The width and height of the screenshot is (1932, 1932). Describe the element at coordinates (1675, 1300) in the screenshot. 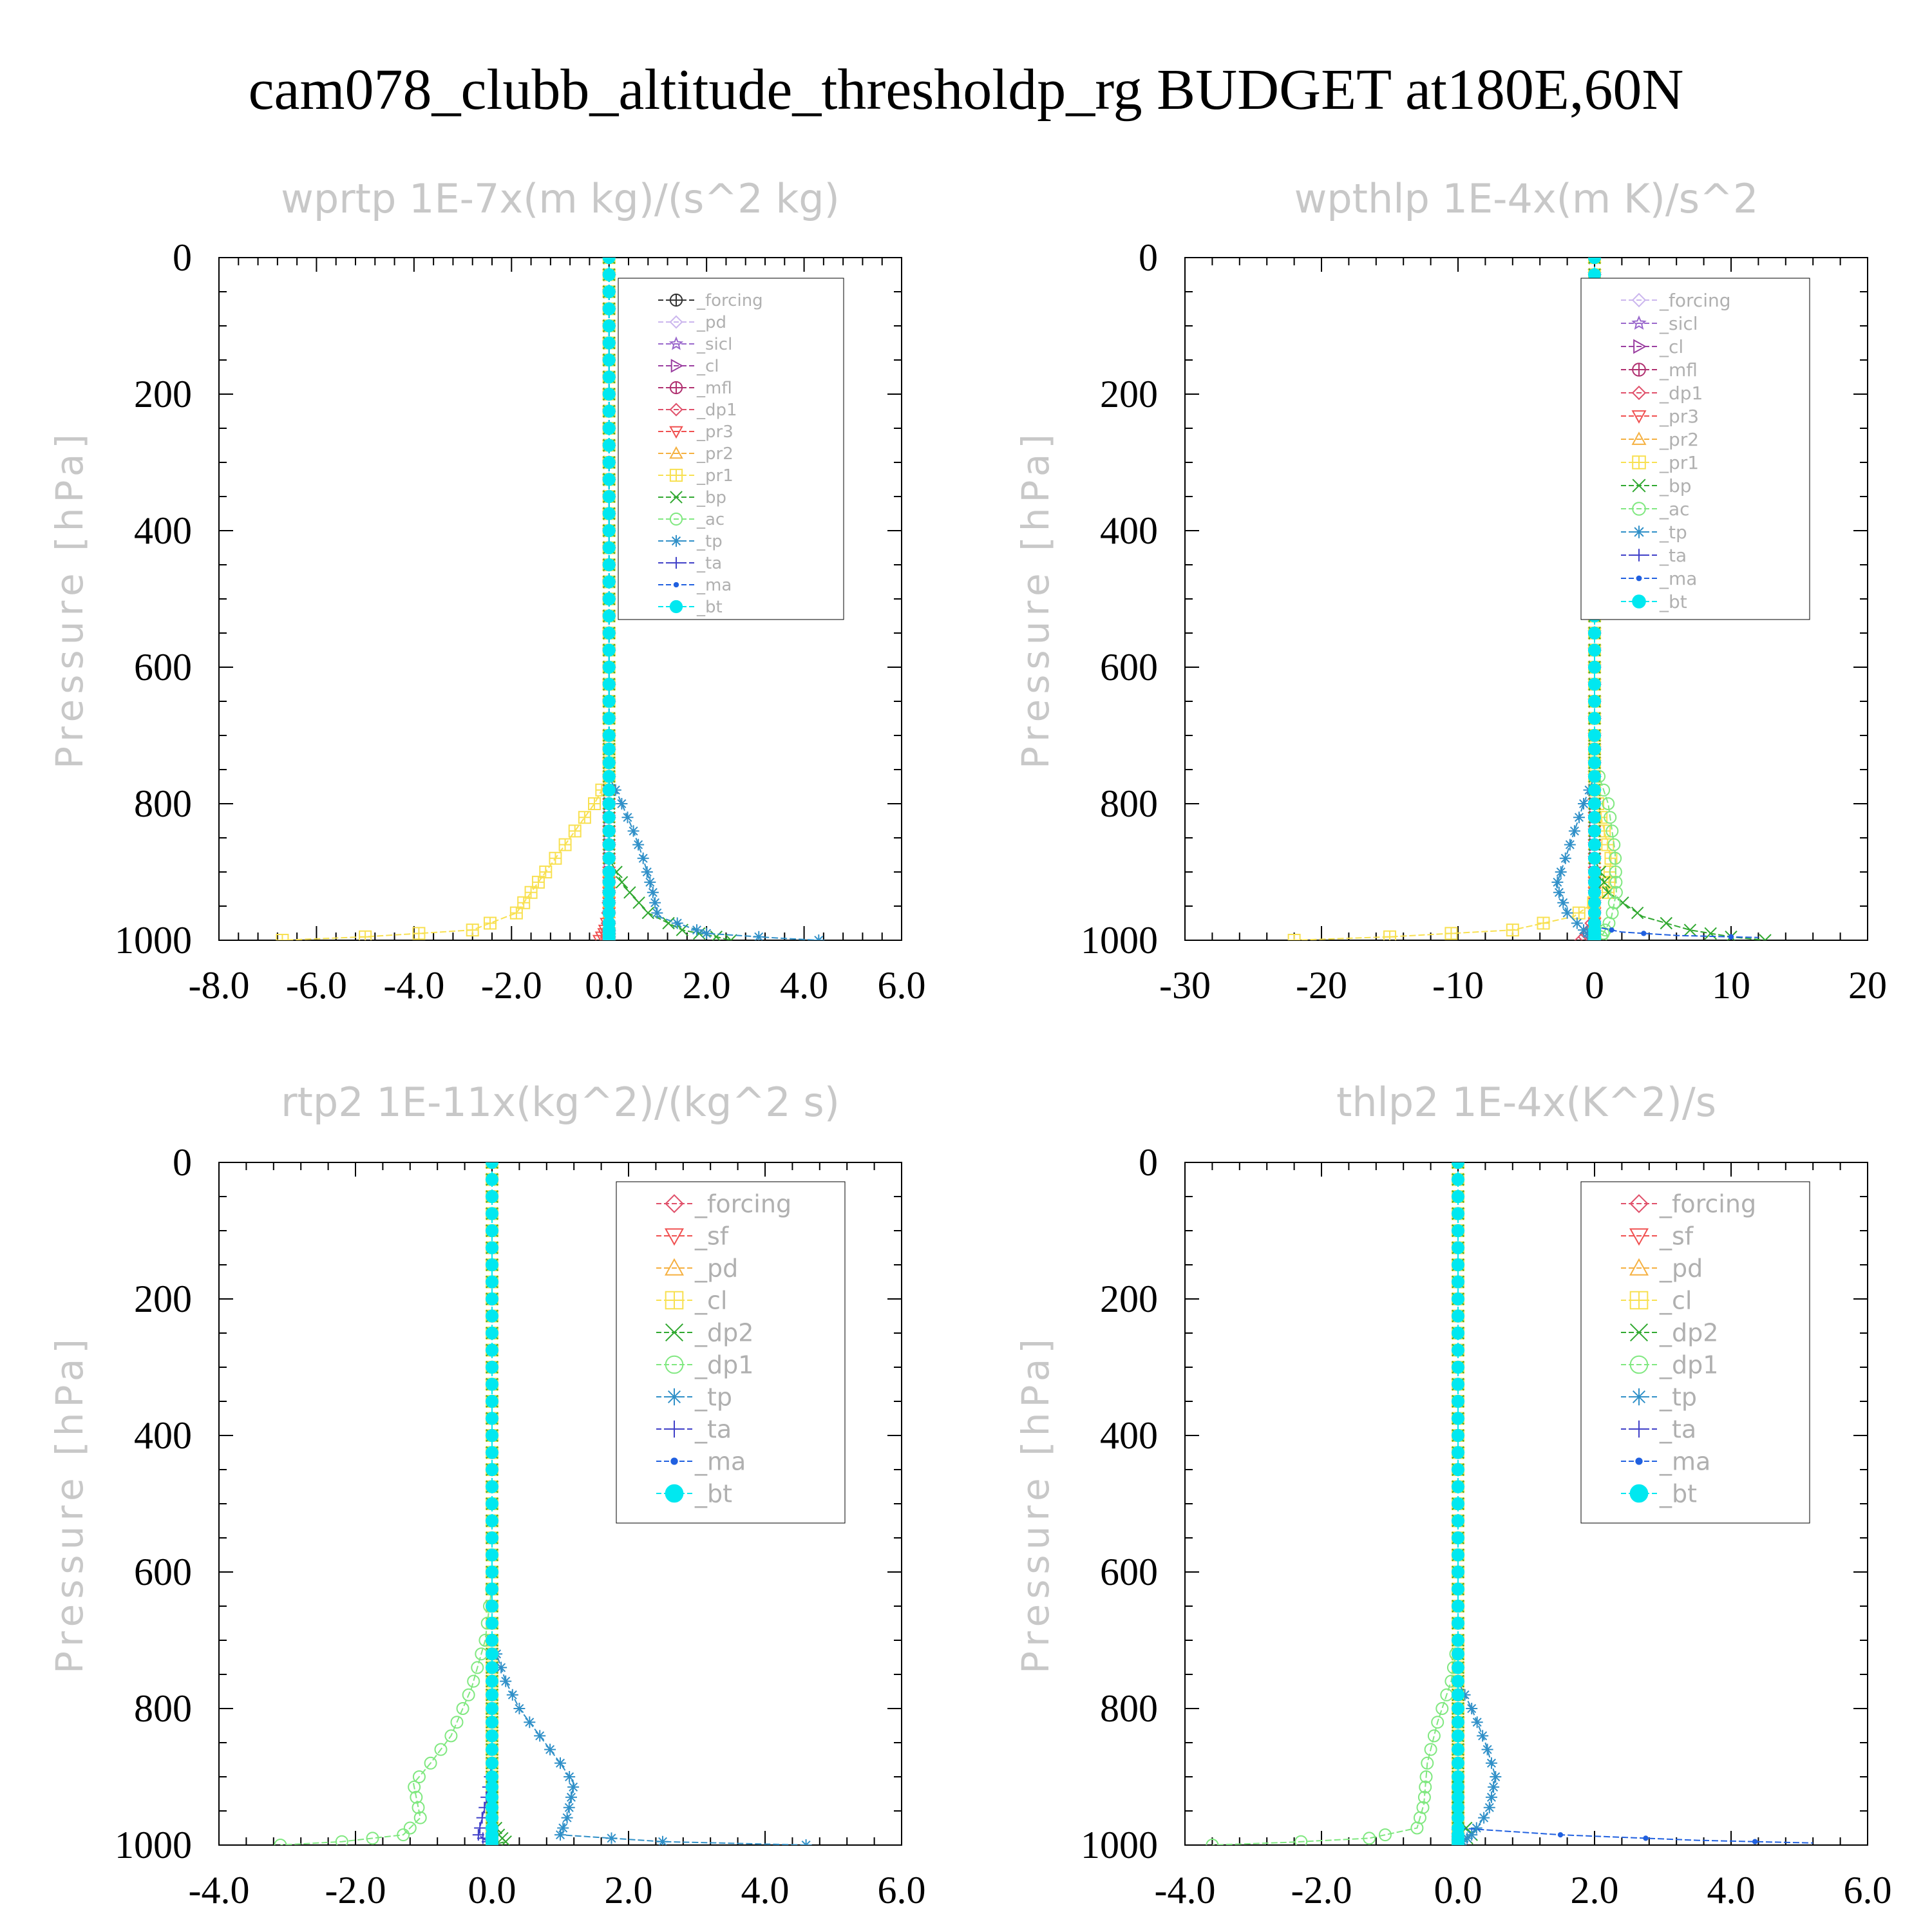

I see `legend-label: _cl` at that location.